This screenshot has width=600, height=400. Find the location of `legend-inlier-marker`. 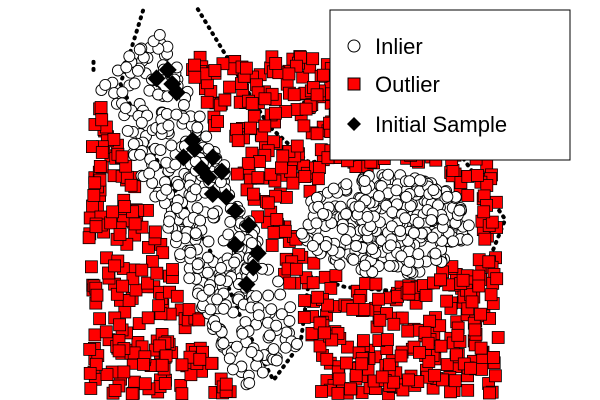

legend-inlier-marker is located at coordinates (354, 46).